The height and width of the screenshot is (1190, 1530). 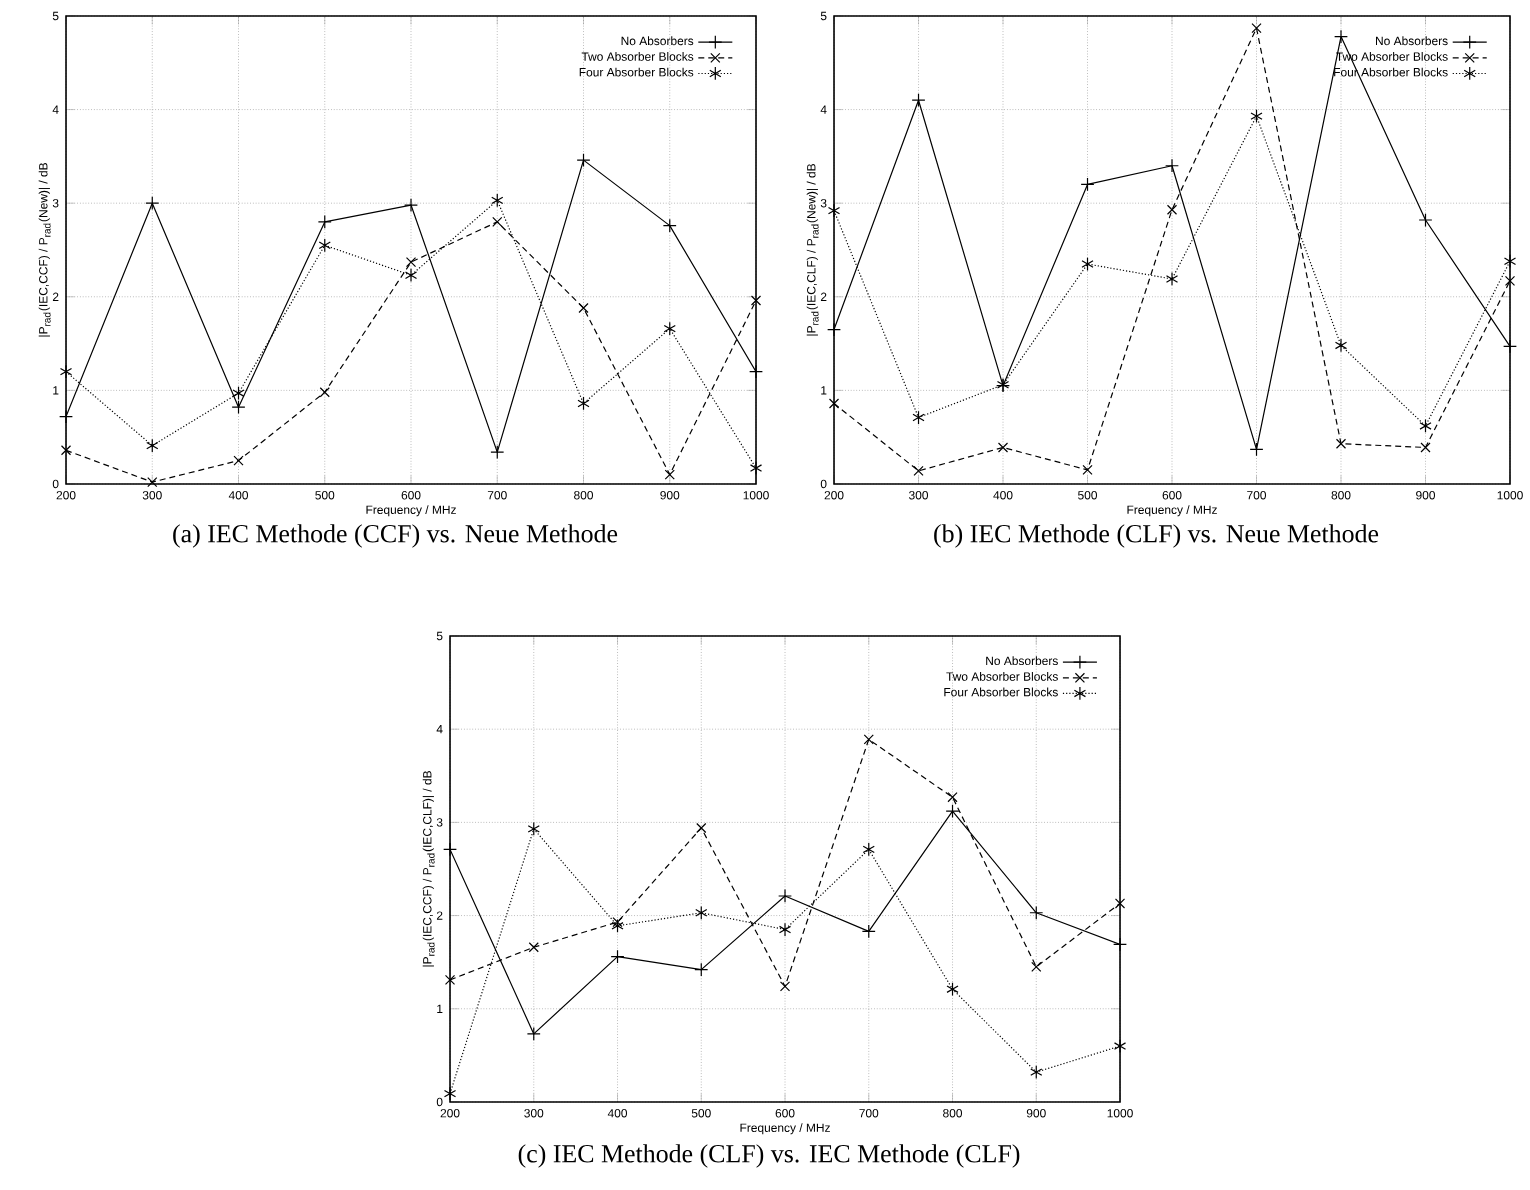 I want to click on text: (a) IEC Methode (CCF) vs. Neue Methode, so click(x=395, y=536).